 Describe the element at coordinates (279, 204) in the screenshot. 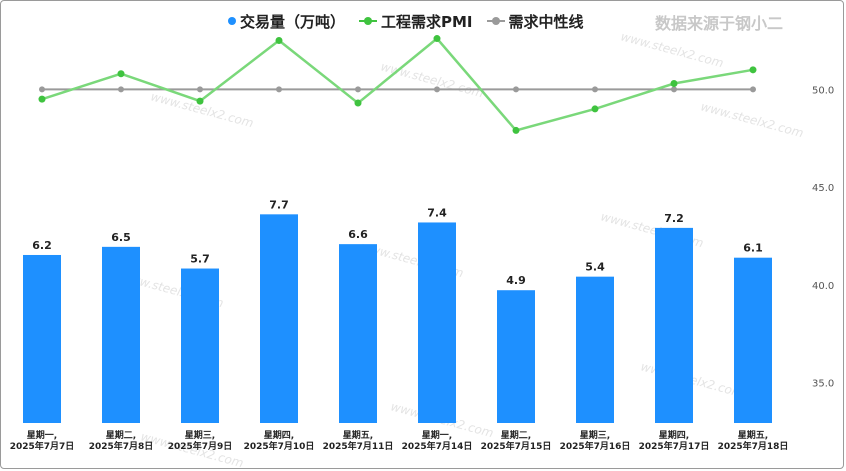

I see `volume-data-label: 7.7` at that location.